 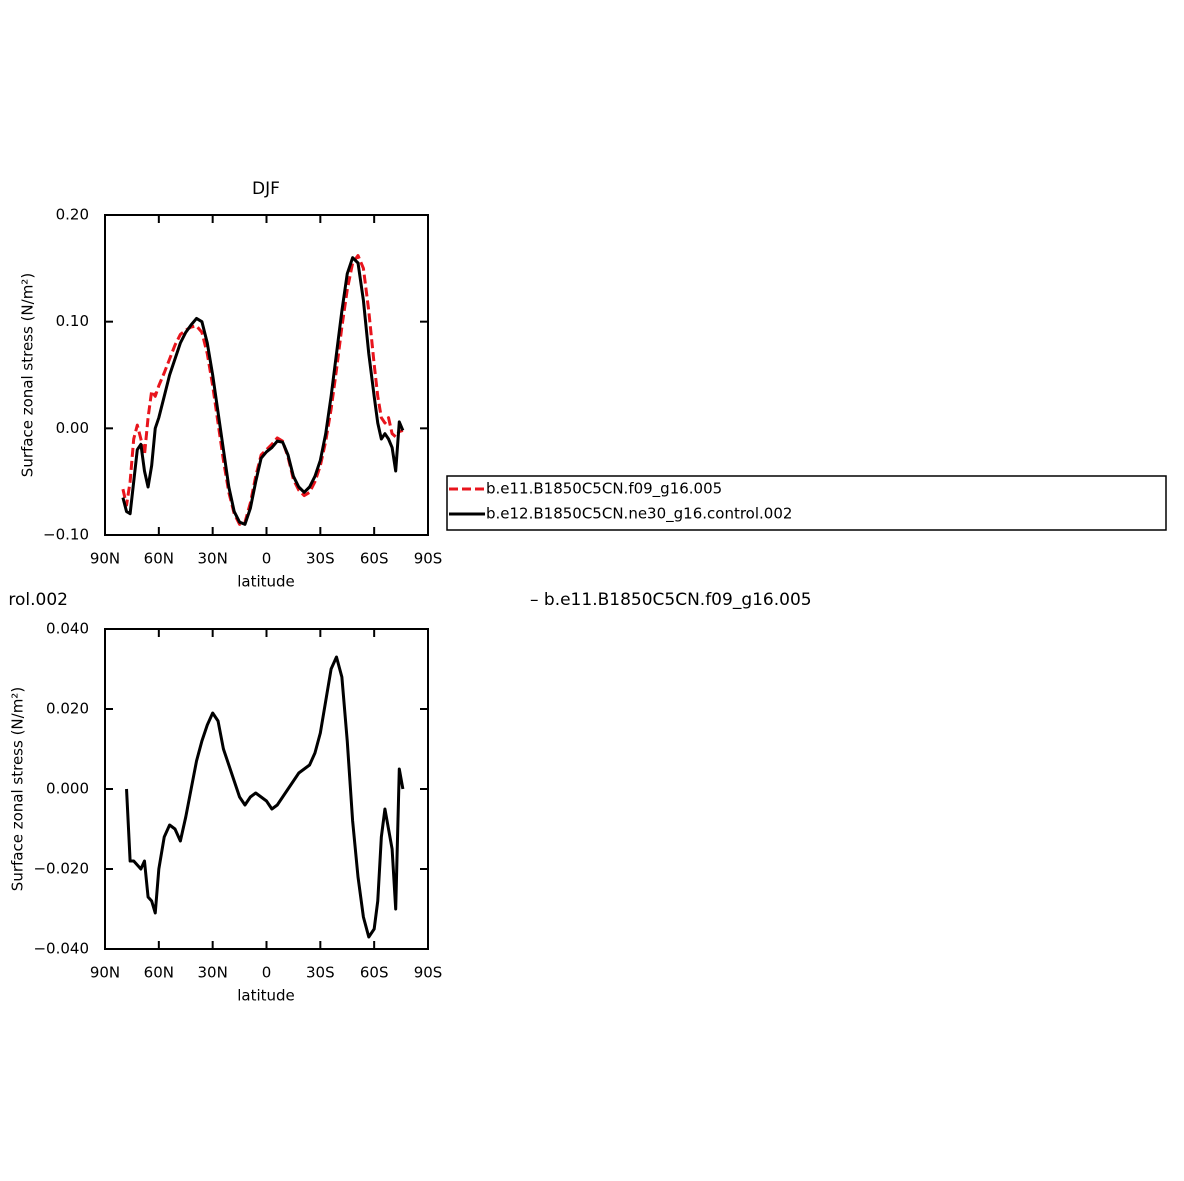 What do you see at coordinates (72, 215) in the screenshot?
I see `y-tick-label: 0.20` at bounding box center [72, 215].